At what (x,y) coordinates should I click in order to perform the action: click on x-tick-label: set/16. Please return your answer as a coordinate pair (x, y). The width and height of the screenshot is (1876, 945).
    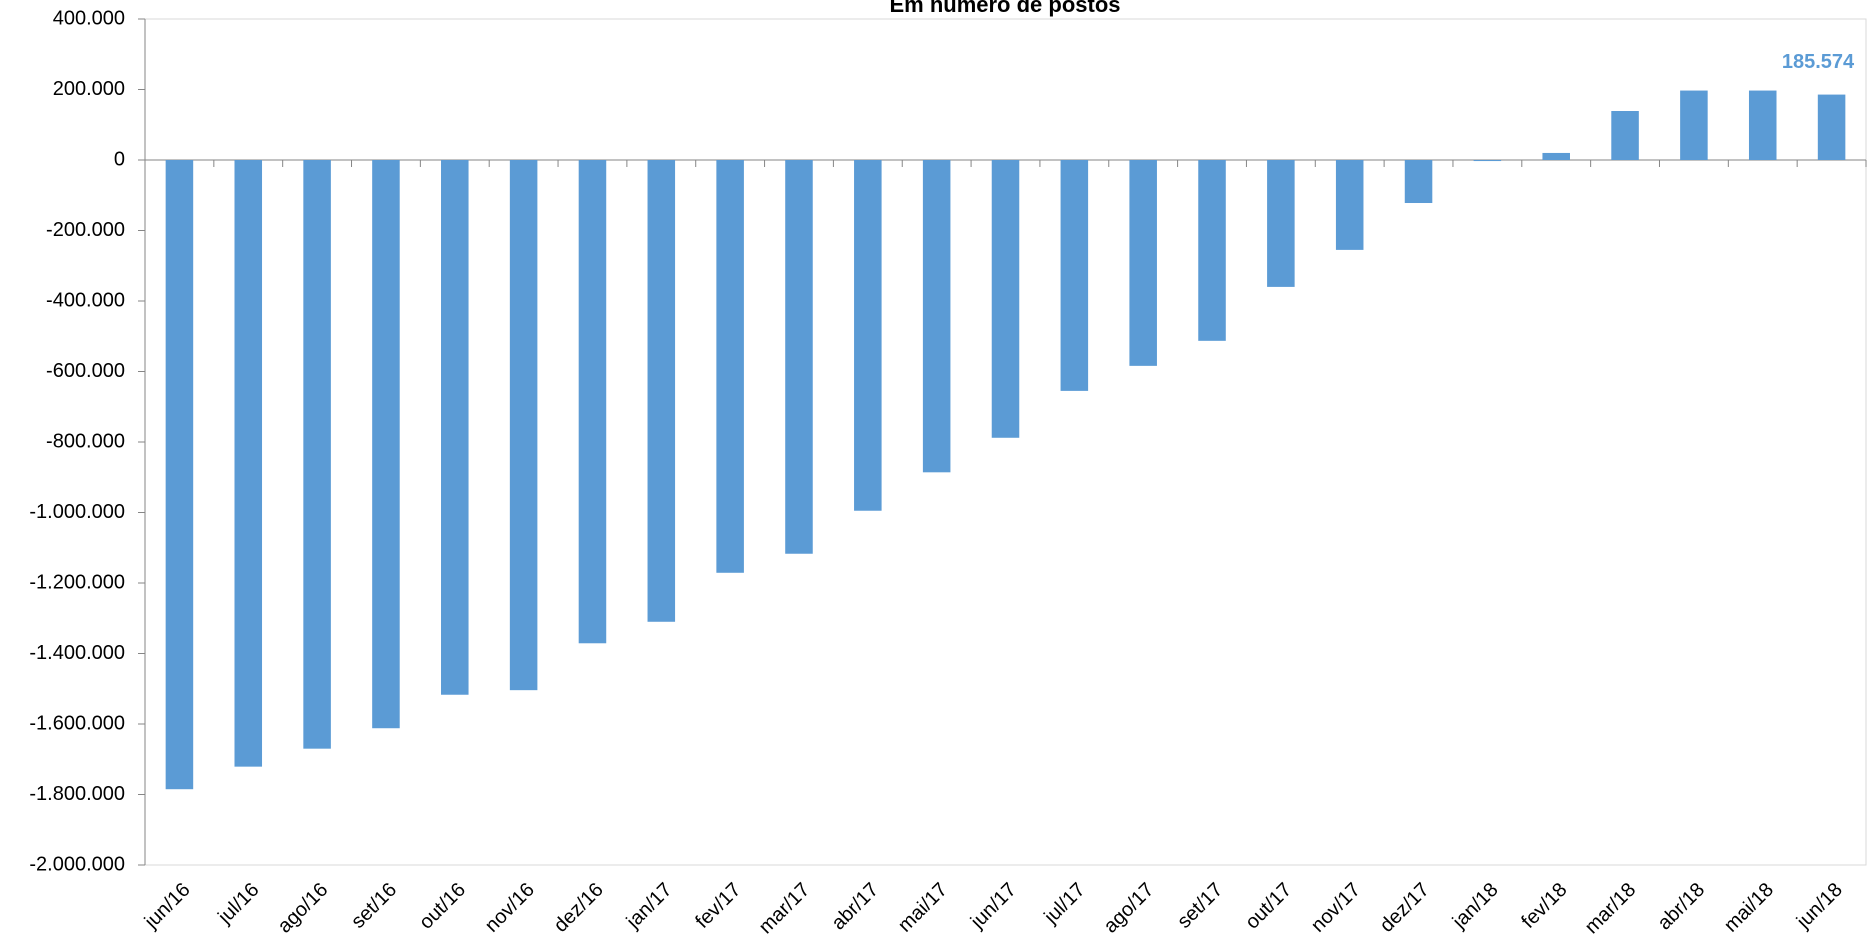
    Looking at the image, I should click on (374, 906).